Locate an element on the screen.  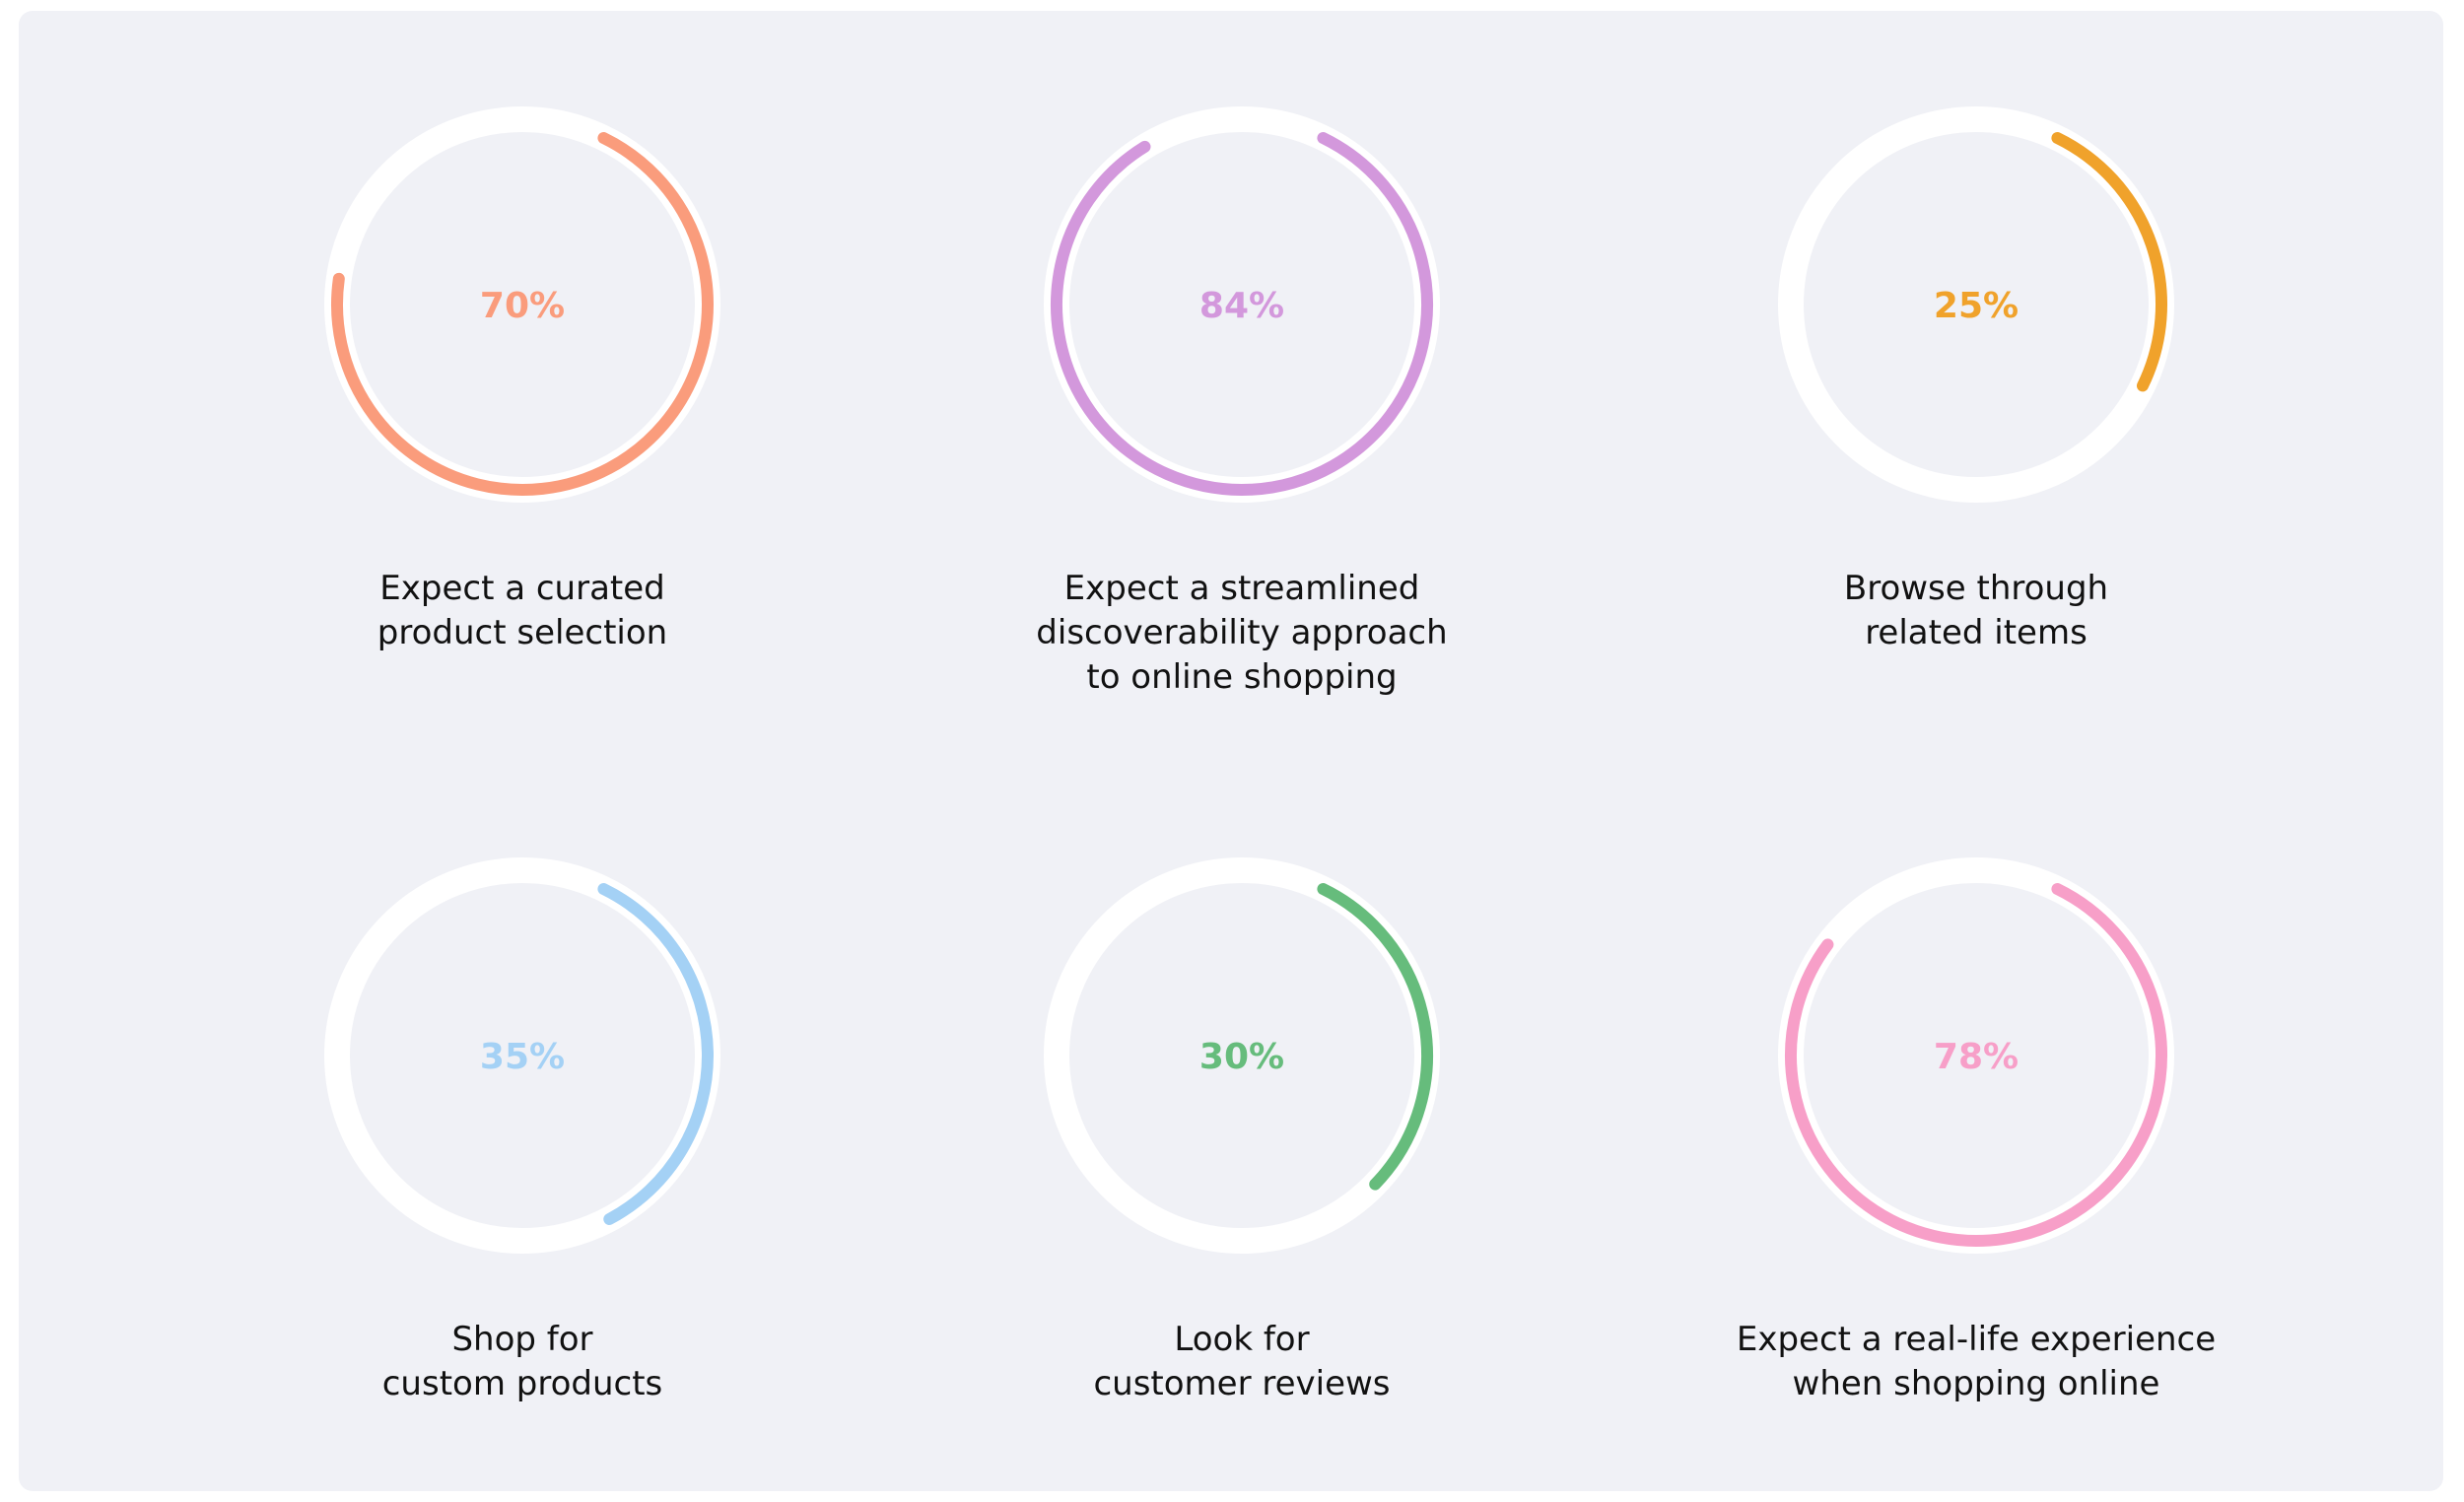
progress-ring: 25% is located at coordinates (1976, 304).